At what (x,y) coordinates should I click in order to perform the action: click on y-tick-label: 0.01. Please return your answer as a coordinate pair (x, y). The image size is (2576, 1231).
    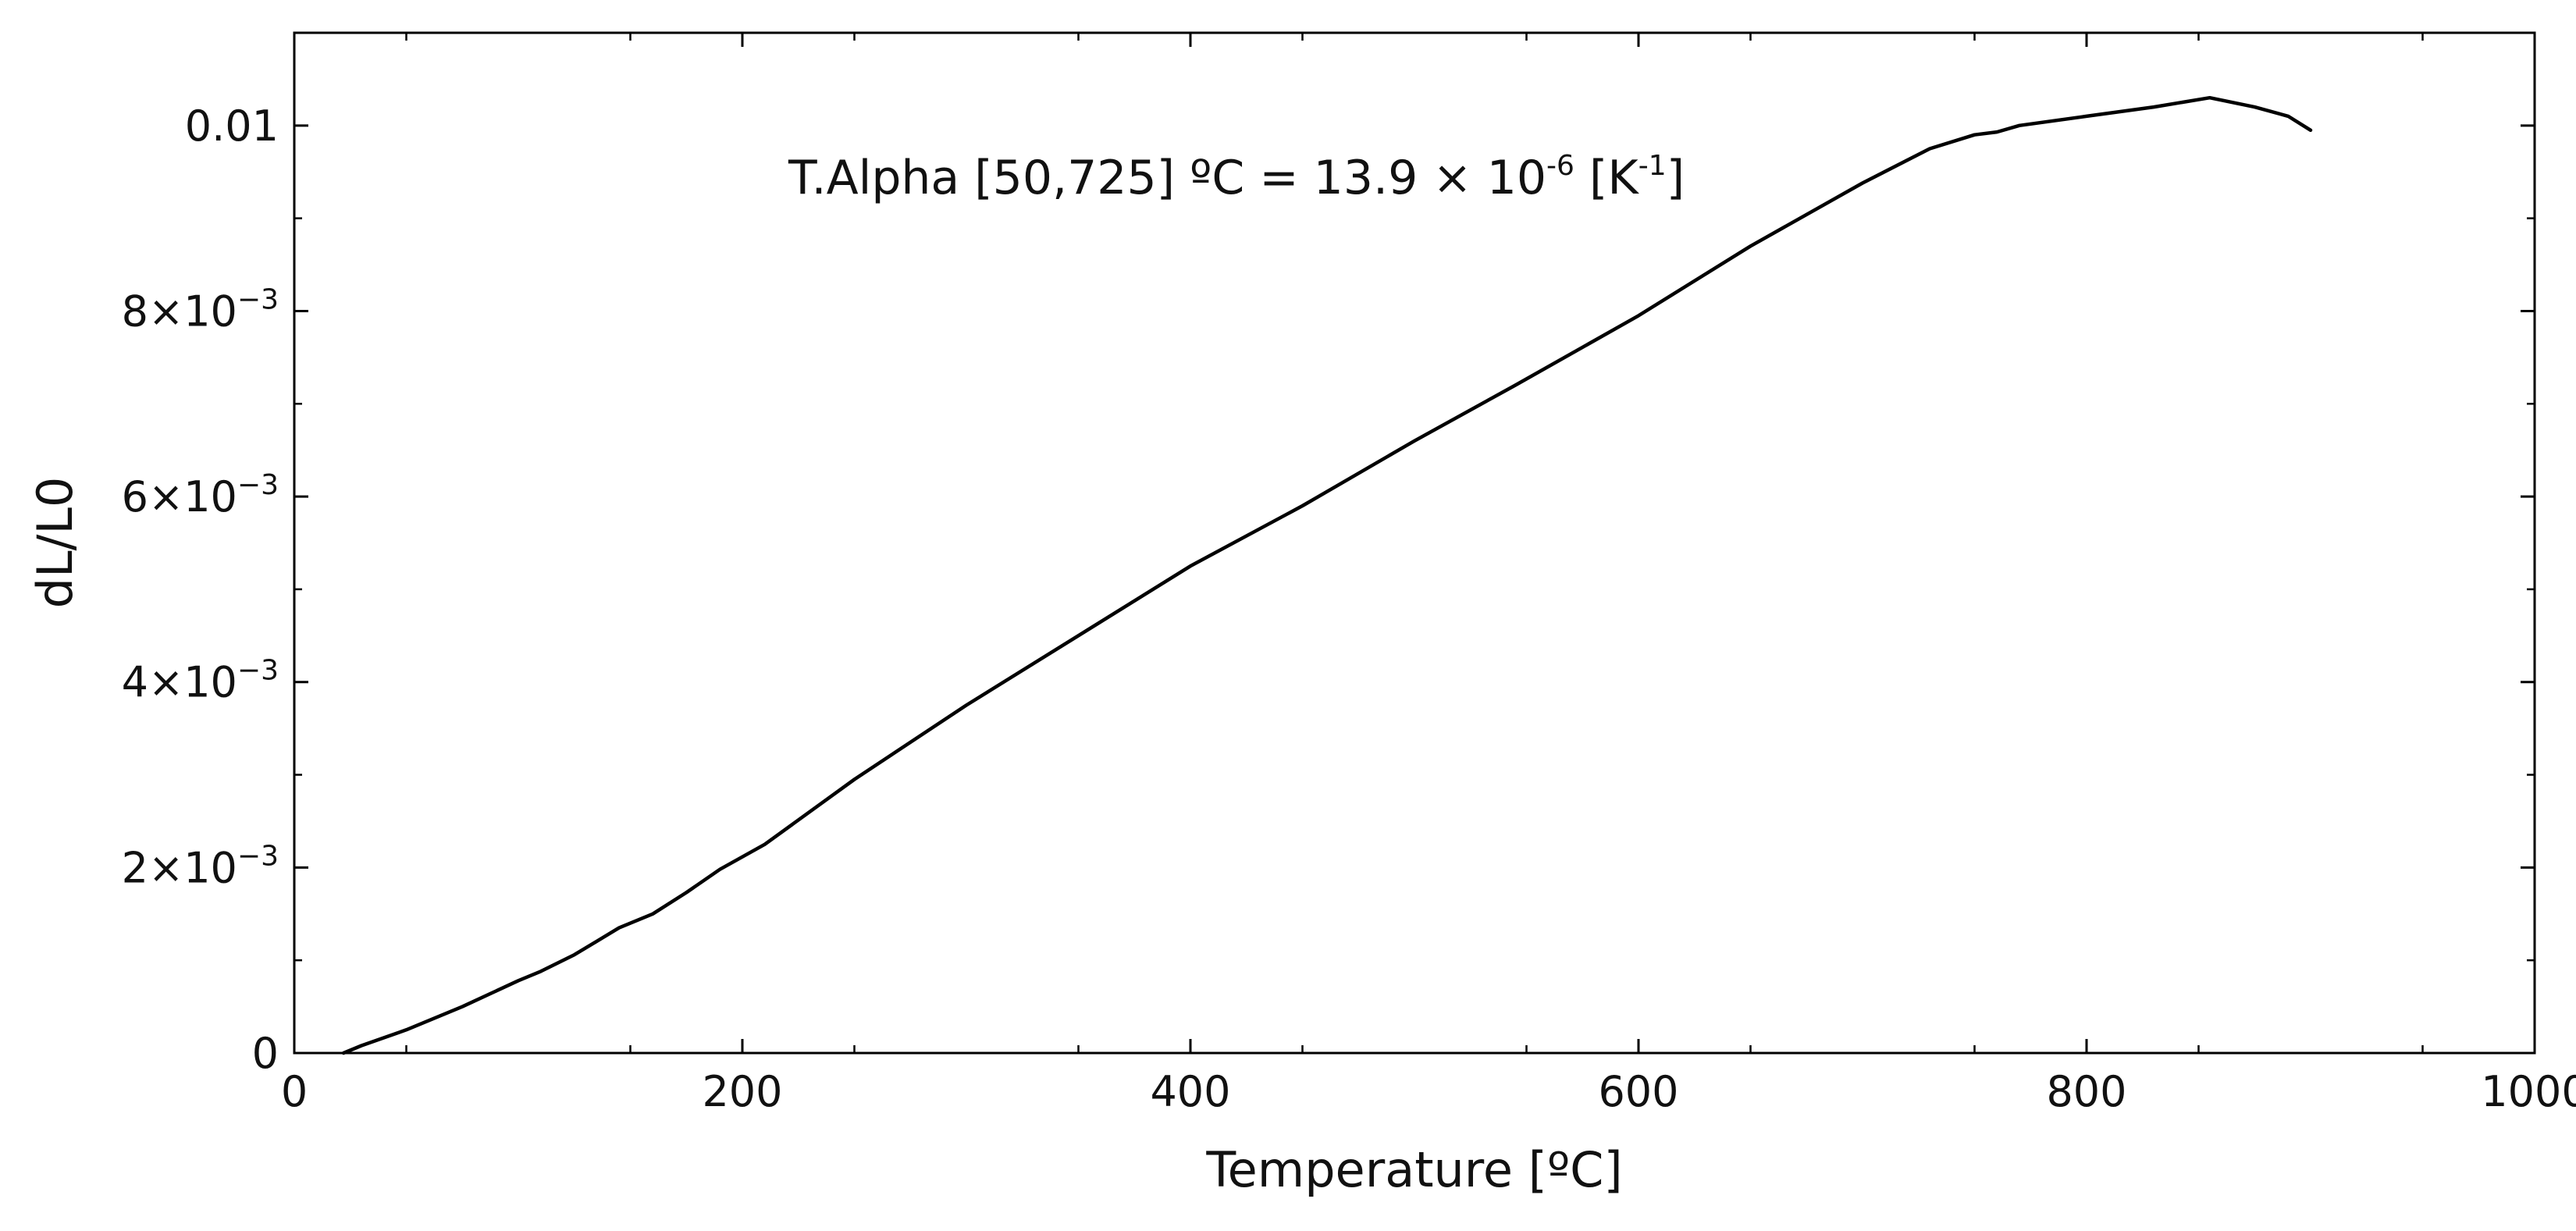
    Looking at the image, I should click on (232, 126).